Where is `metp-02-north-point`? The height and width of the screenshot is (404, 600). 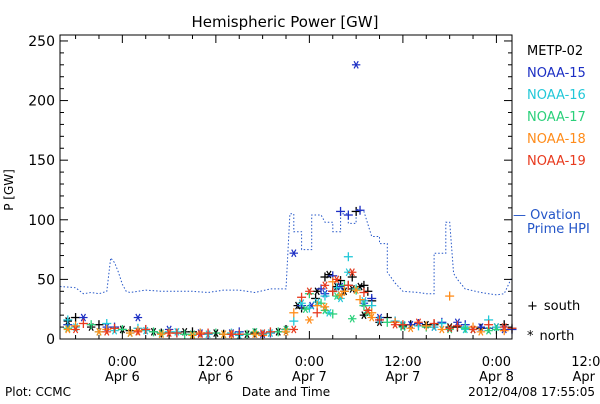 metp-02-north-point is located at coordinates (329, 274).